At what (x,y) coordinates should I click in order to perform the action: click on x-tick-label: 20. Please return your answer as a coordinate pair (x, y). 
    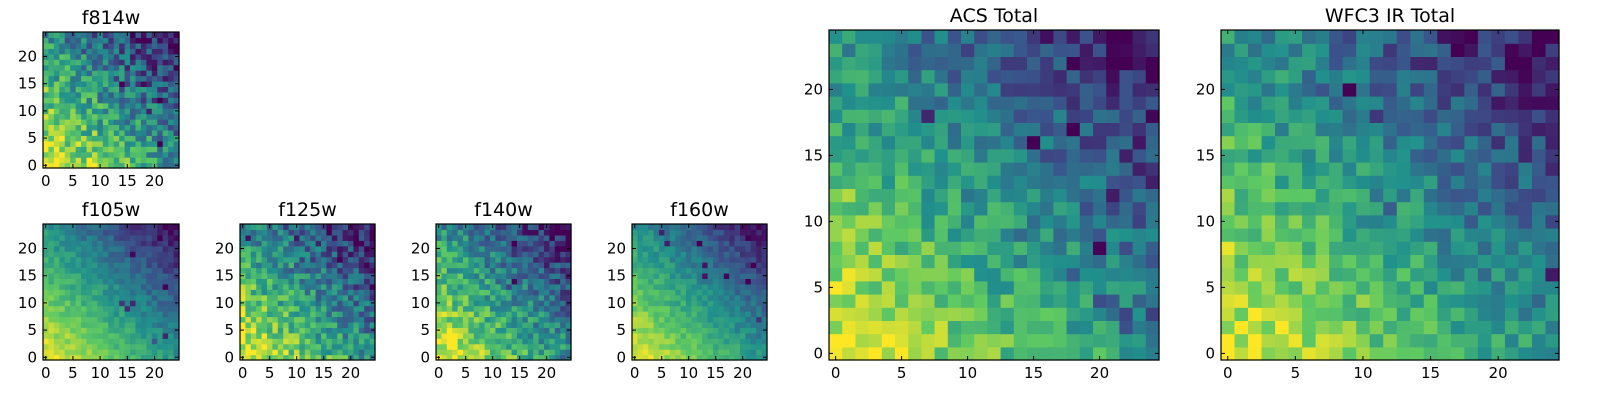
    Looking at the image, I should click on (154, 373).